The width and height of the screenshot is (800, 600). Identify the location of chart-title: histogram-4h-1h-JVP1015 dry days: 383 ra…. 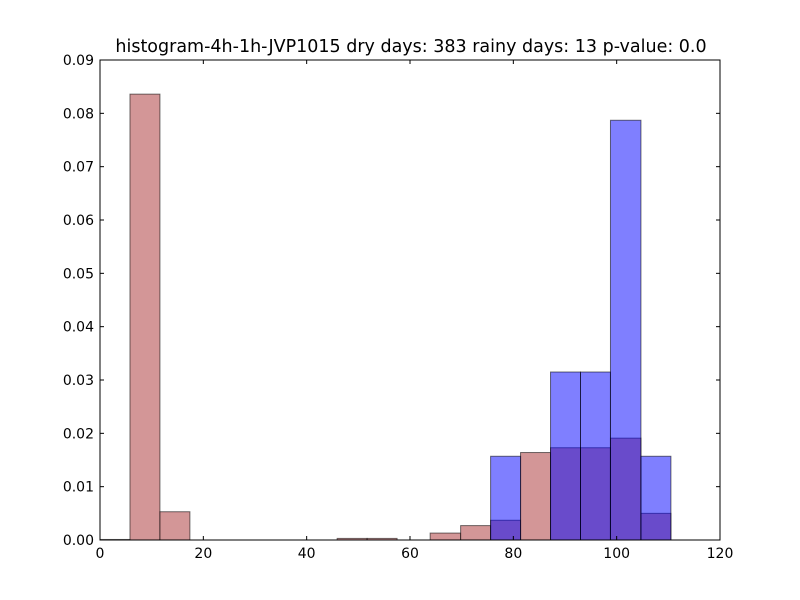
(410, 47).